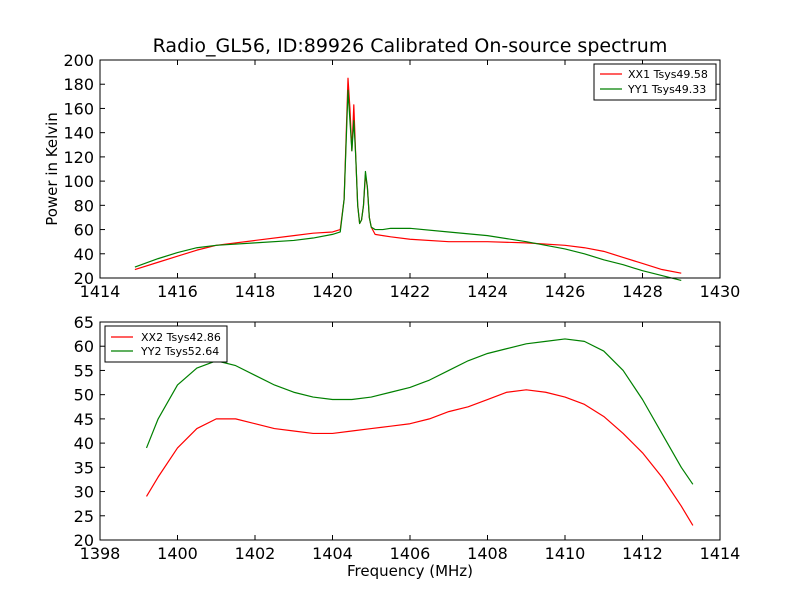 The image size is (800, 600). Describe the element at coordinates (565, 291) in the screenshot. I see `top-x-tick-label: 1426` at that location.